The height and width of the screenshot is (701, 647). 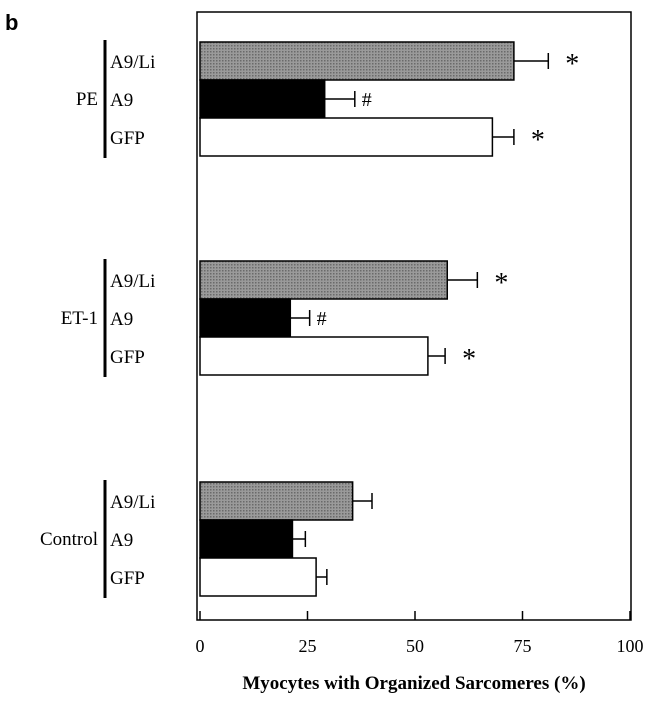 What do you see at coordinates (87, 99) in the screenshot?
I see `group-label: PE` at bounding box center [87, 99].